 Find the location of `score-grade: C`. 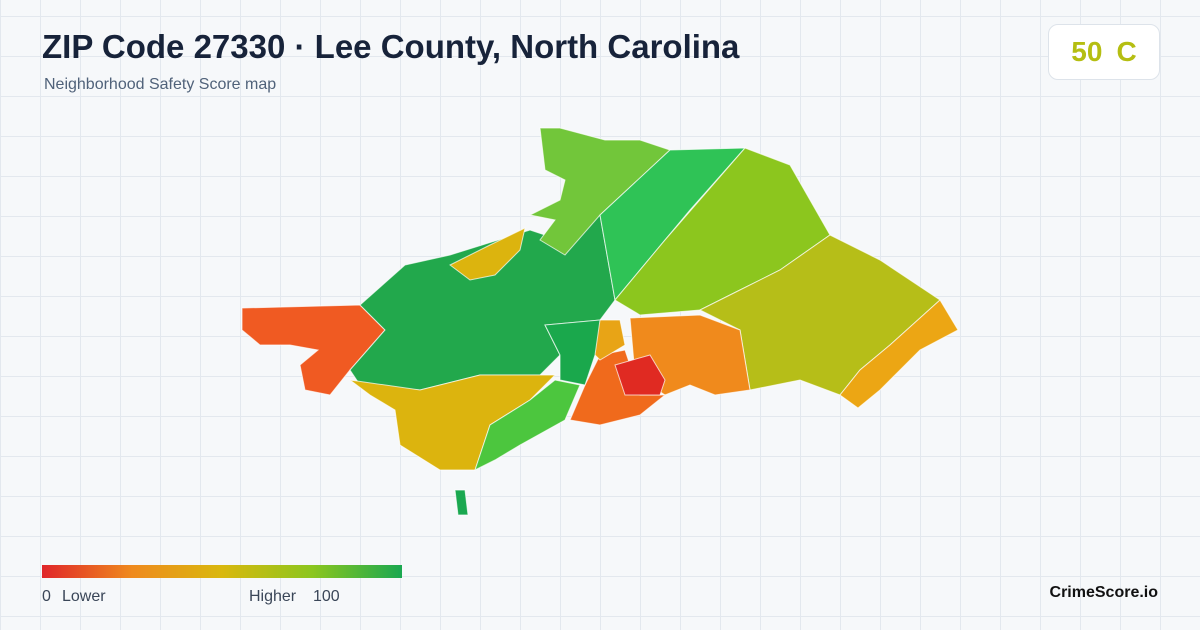

score-grade: C is located at coordinates (1126, 51).